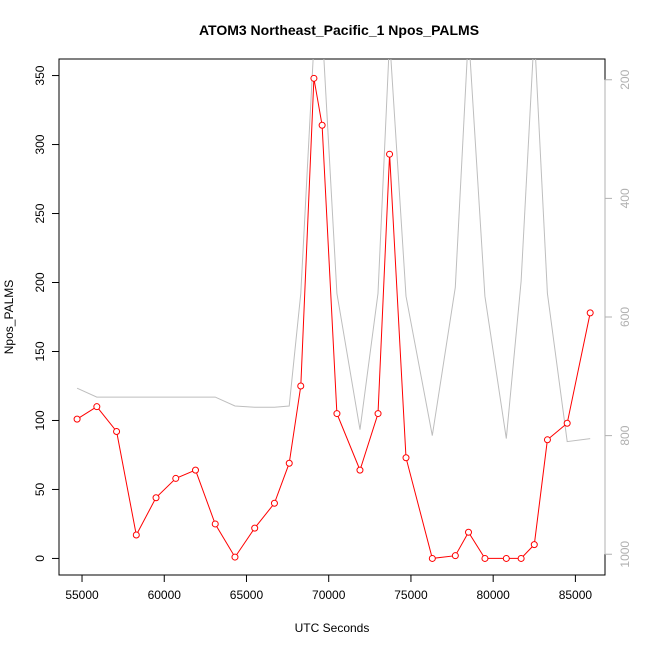 This screenshot has height=650, width=650. I want to click on x-tick-label: 75000, so click(411, 595).